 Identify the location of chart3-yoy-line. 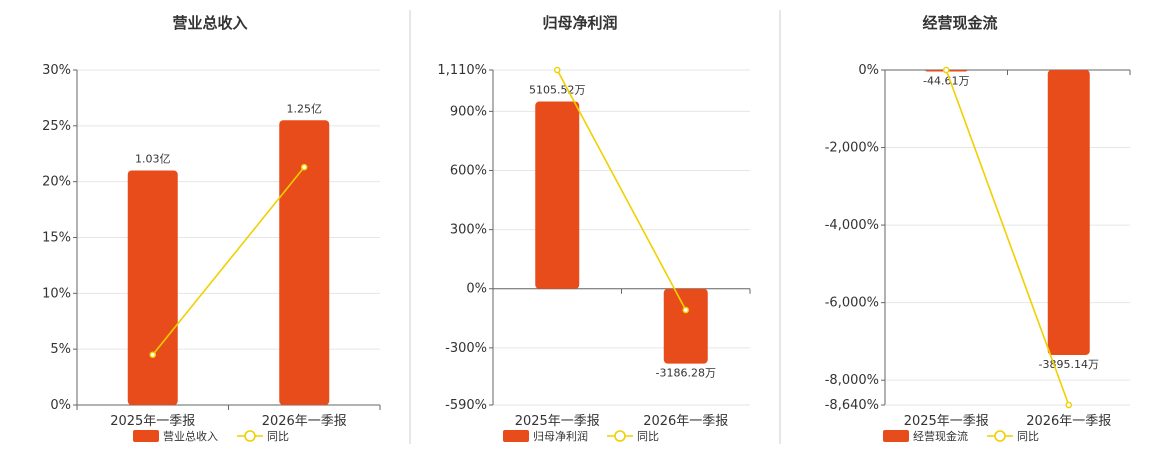
(1007, 237).